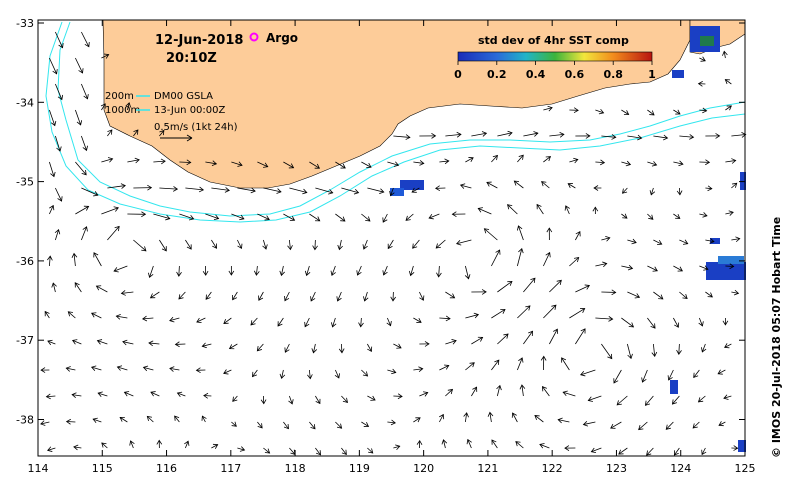 This screenshot has width=790, height=492. Describe the element at coordinates (295, 468) in the screenshot. I see `x-tick-label: 118` at that location.